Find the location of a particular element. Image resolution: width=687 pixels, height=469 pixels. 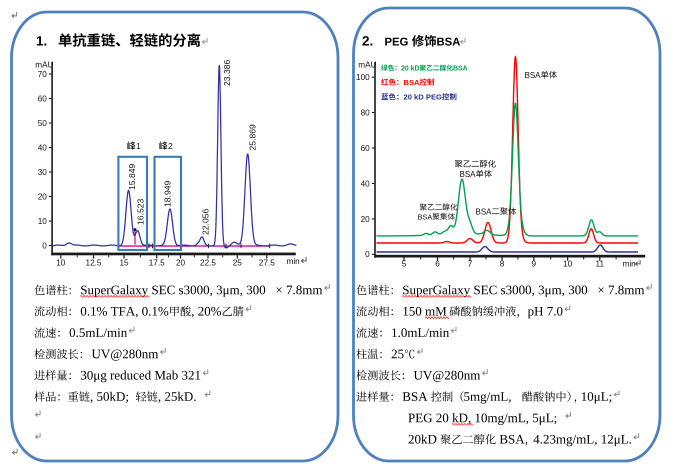

svg-text: 8 is located at coordinates (502, 263).